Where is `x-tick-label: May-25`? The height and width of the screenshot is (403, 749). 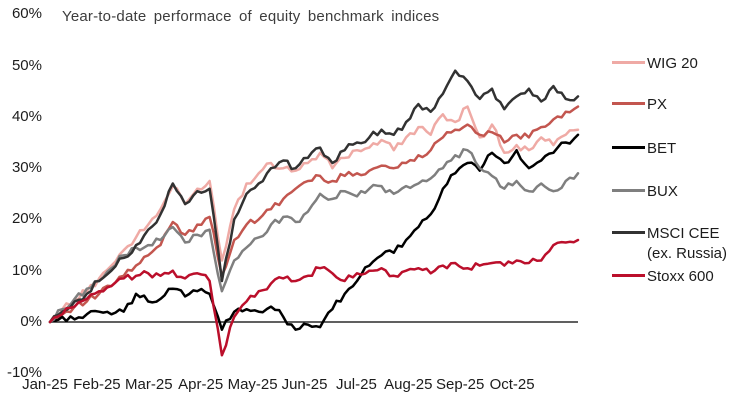
x-tick-label: May-25 is located at coordinates (252, 384).